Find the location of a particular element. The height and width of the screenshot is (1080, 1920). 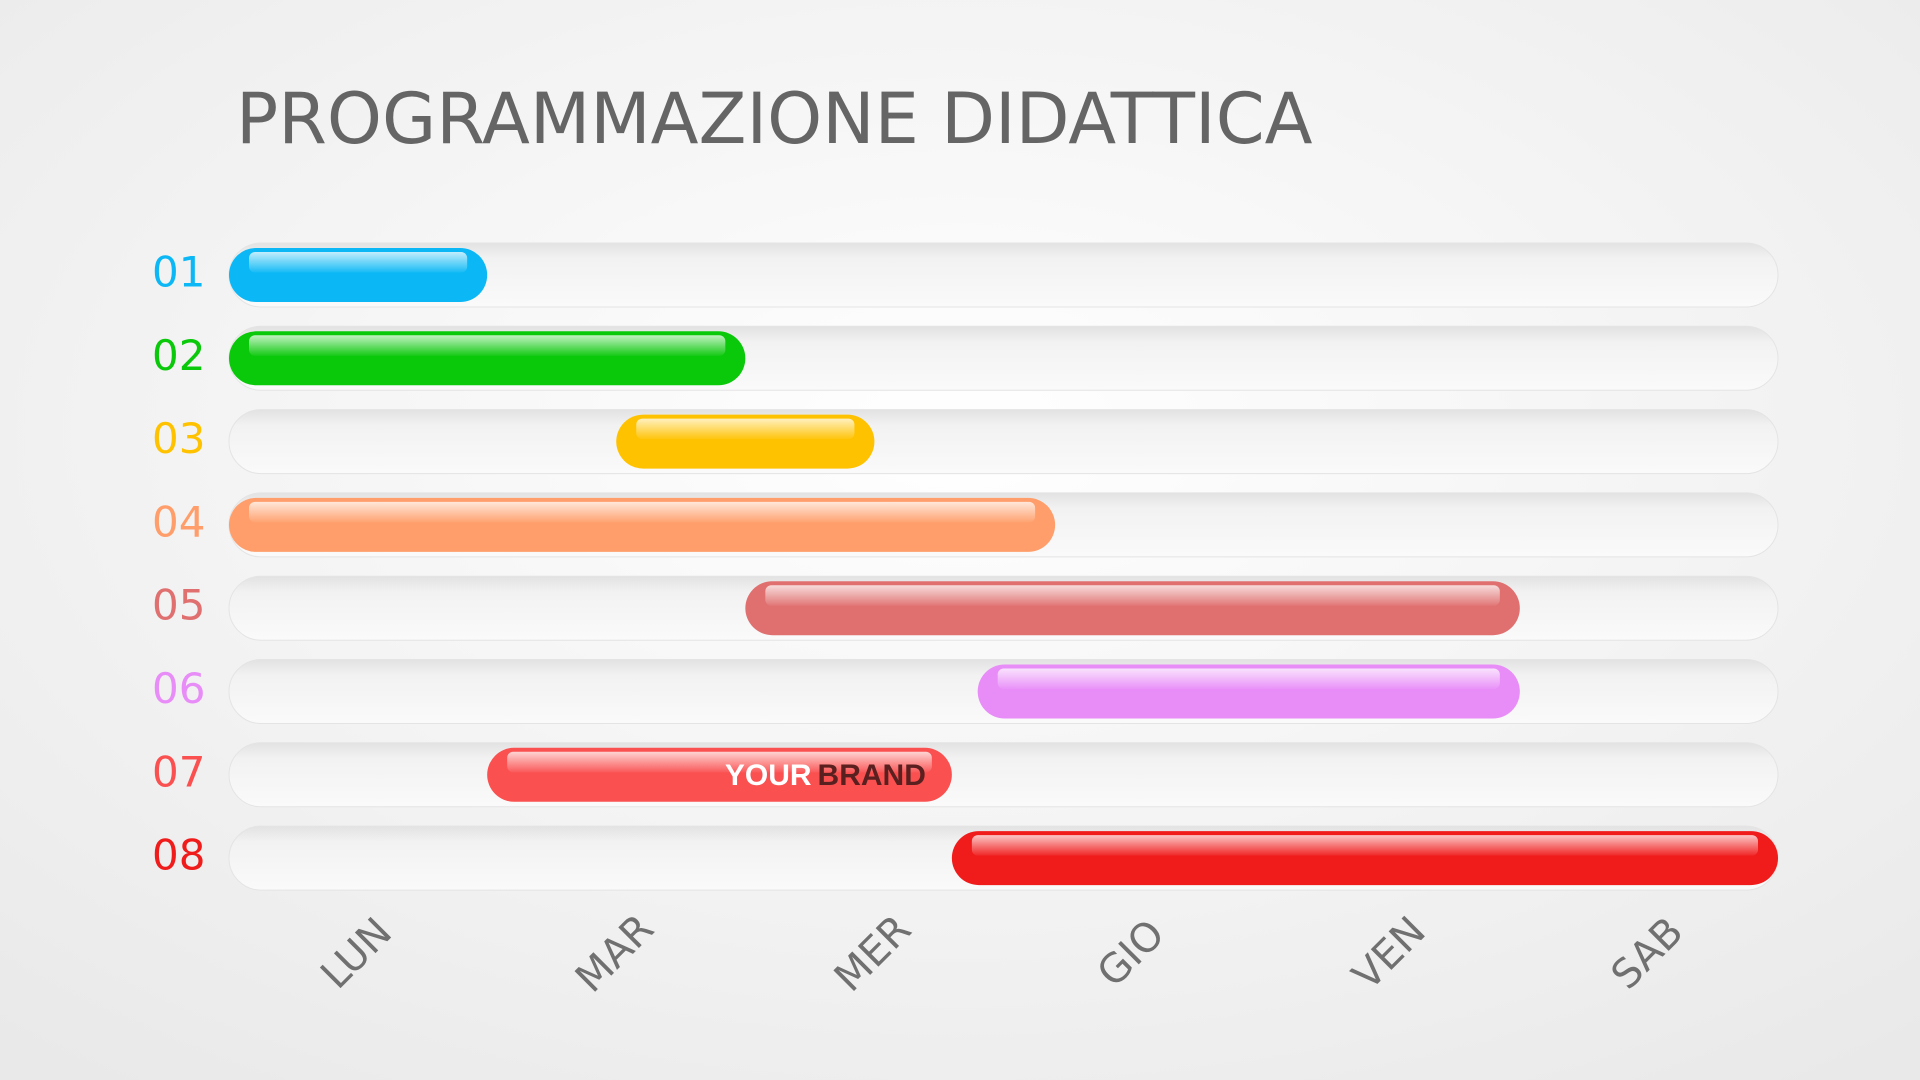

row-label: 06 is located at coordinates (178, 688).